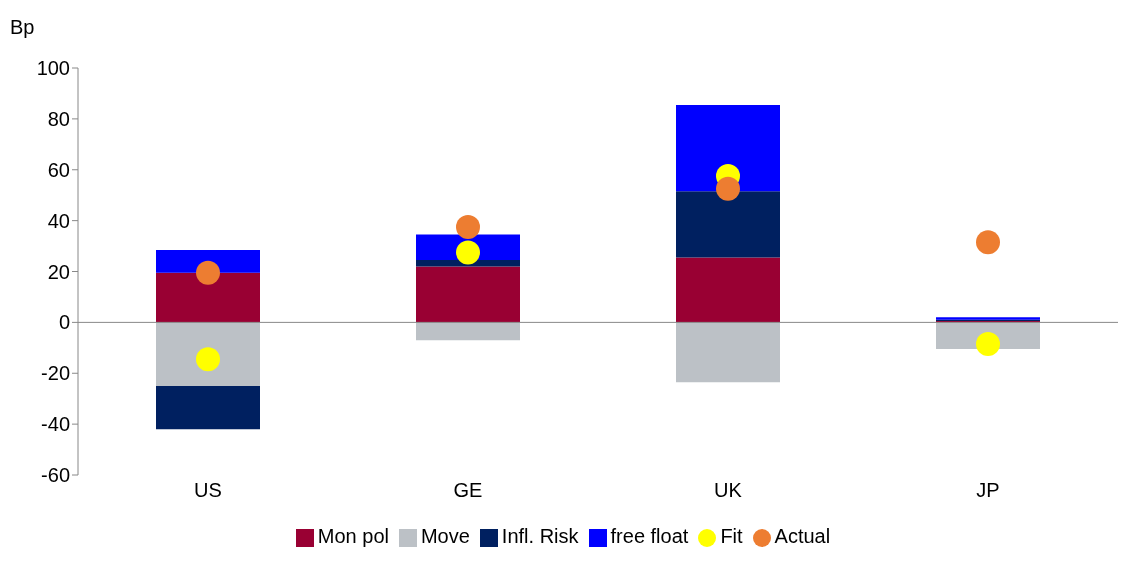  Describe the element at coordinates (53, 68) in the screenshot. I see `y-tick-label: 100` at that location.